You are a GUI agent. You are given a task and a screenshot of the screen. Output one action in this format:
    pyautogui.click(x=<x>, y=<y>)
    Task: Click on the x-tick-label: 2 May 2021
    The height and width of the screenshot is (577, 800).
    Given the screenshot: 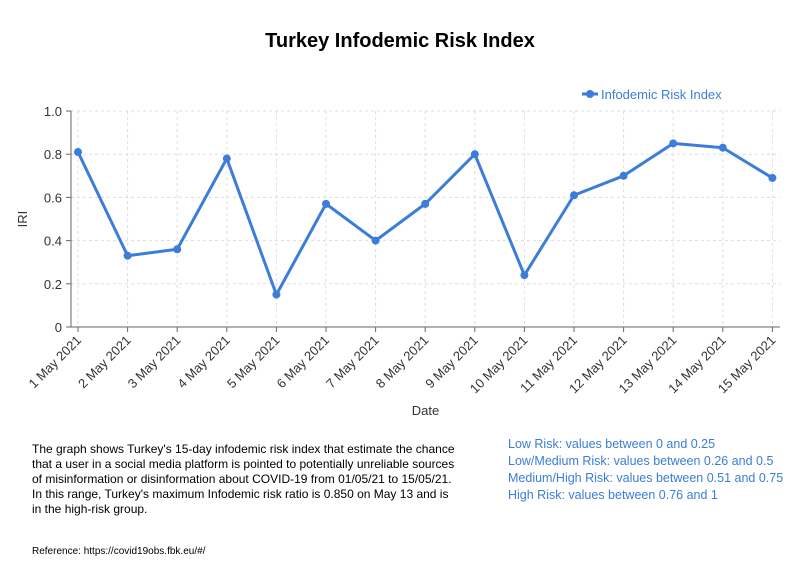 What is the action you would take?
    pyautogui.click(x=104, y=362)
    